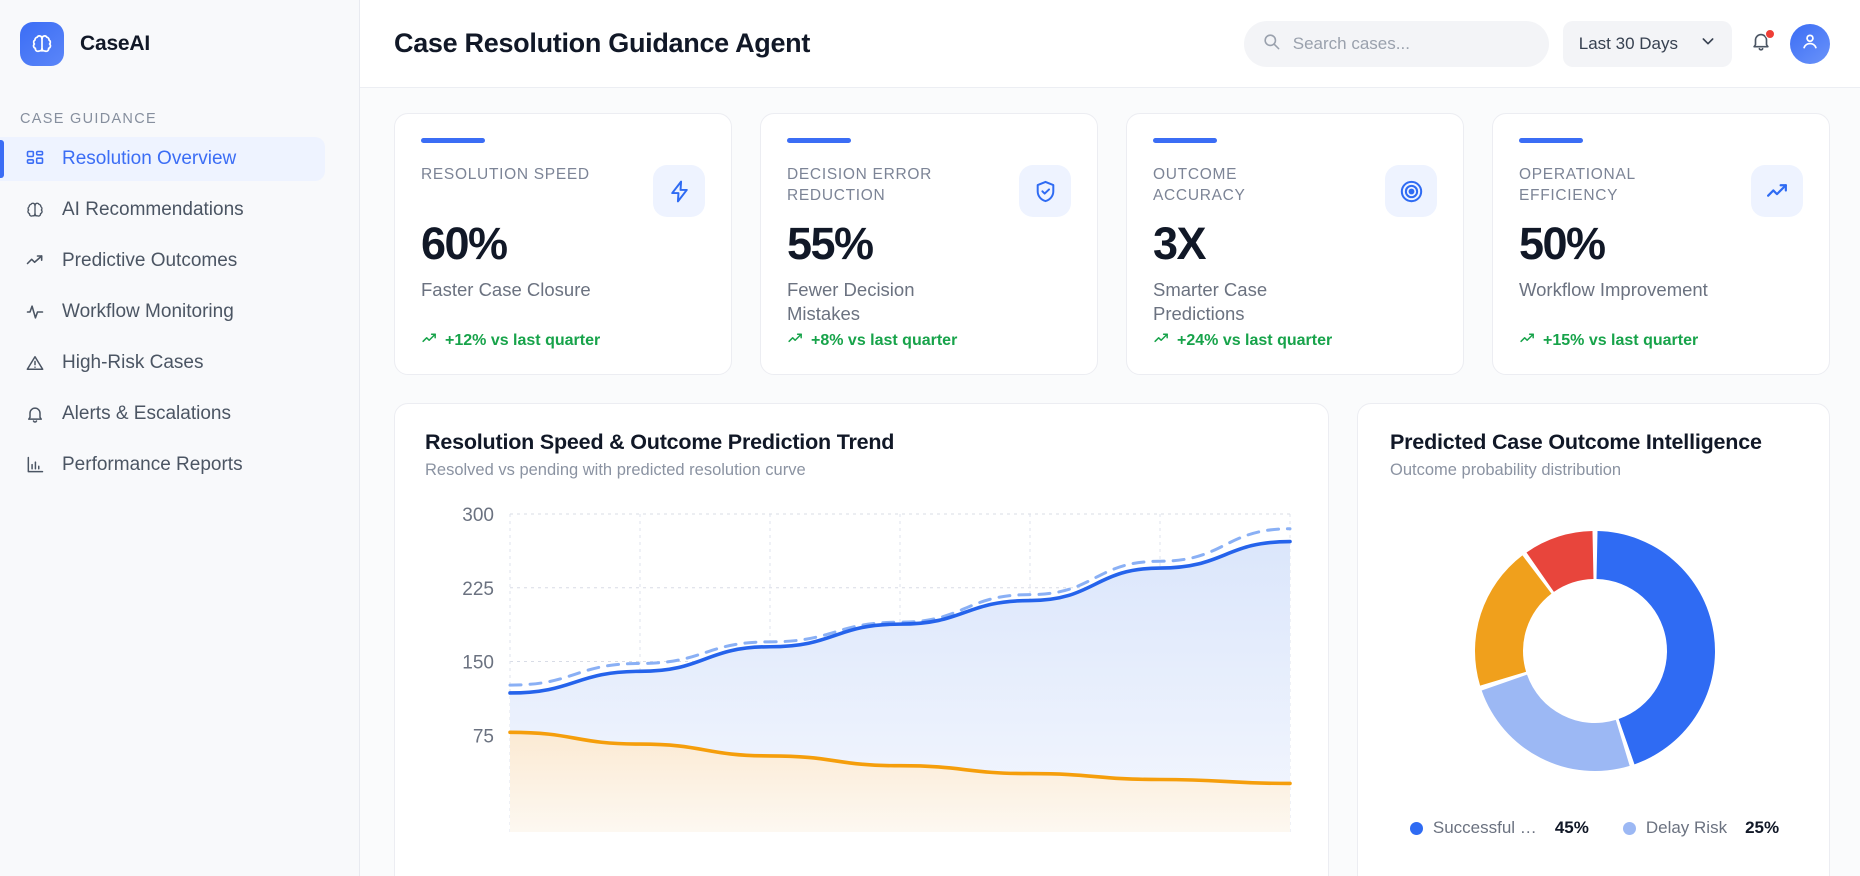 The image size is (1860, 876). What do you see at coordinates (153, 209) in the screenshot?
I see `sidebar-item-label: AI Recommendations` at bounding box center [153, 209].